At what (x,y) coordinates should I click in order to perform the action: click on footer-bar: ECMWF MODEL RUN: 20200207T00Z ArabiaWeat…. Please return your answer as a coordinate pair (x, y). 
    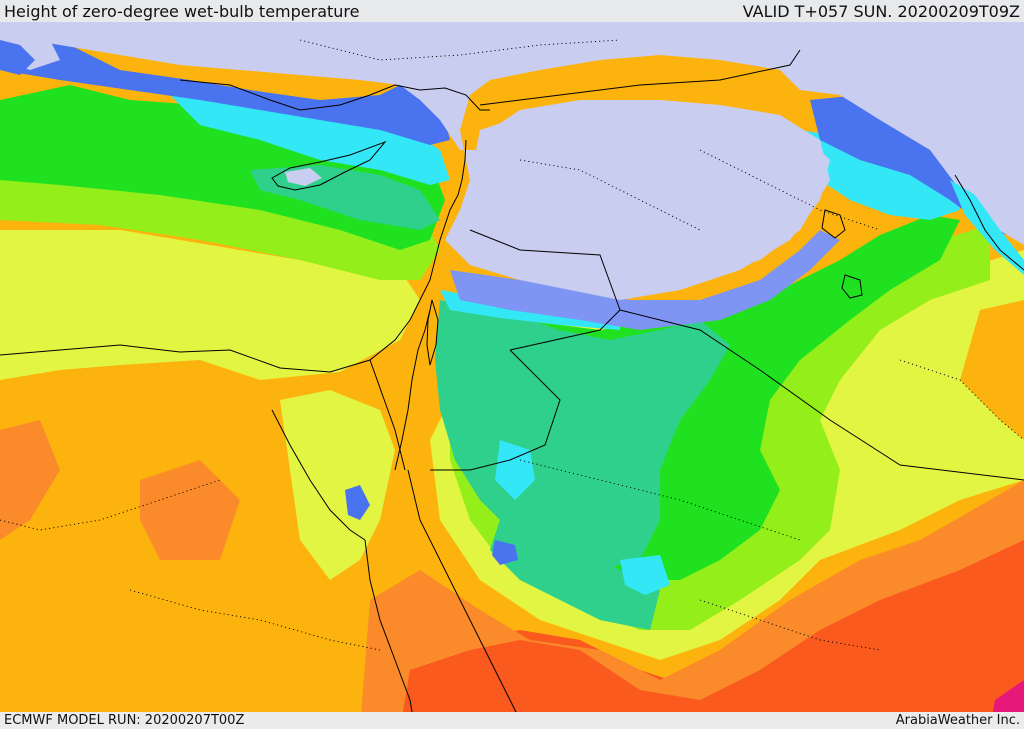
    Looking at the image, I should click on (512, 720).